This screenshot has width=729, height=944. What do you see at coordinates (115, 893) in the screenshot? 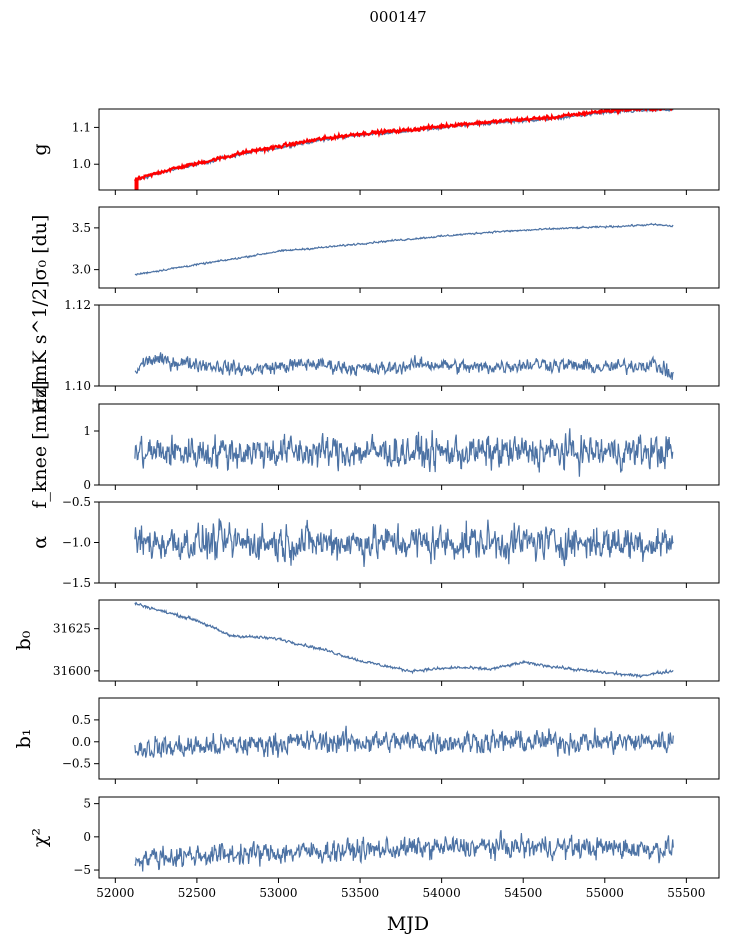
I see `x-tick-label: 52000` at bounding box center [115, 893].